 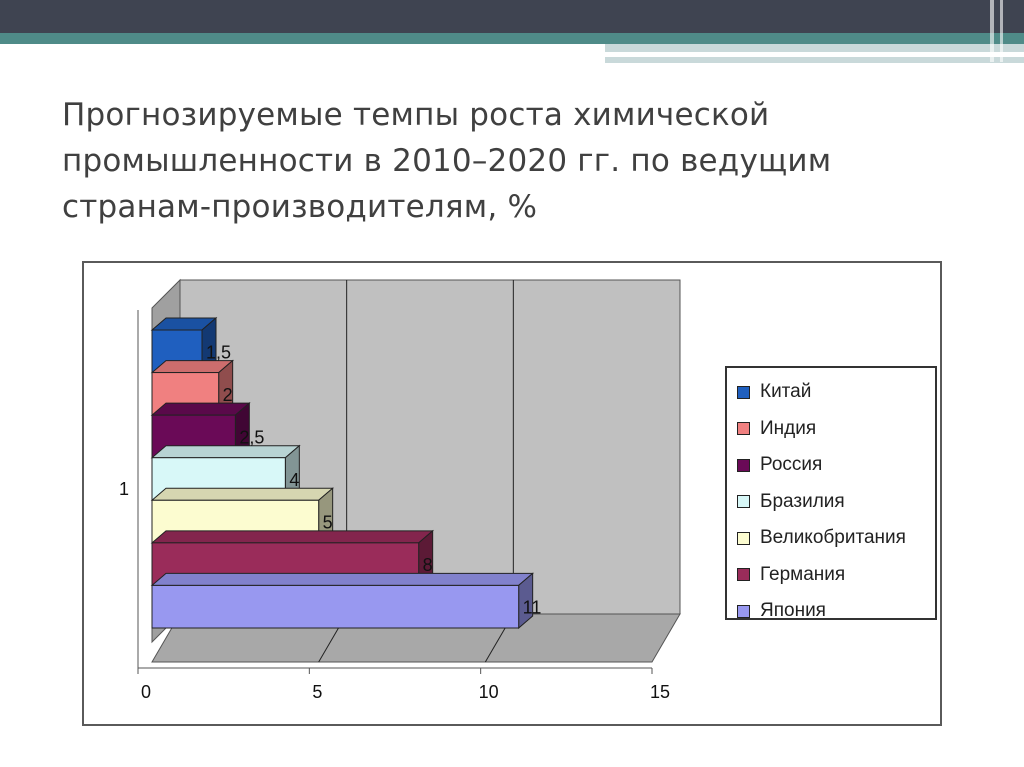 What do you see at coordinates (317, 692) in the screenshot?
I see `x-tick-label: 5` at bounding box center [317, 692].